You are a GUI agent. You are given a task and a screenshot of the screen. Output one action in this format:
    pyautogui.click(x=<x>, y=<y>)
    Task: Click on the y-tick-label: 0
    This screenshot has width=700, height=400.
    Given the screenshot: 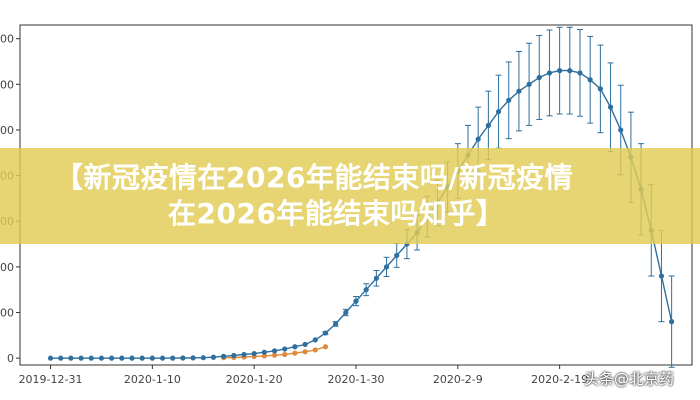 What is the action you would take?
    pyautogui.click(x=10, y=358)
    